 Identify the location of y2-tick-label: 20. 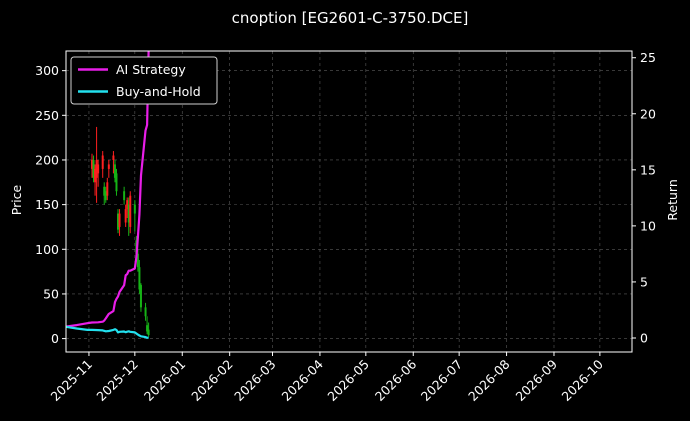
(648, 113).